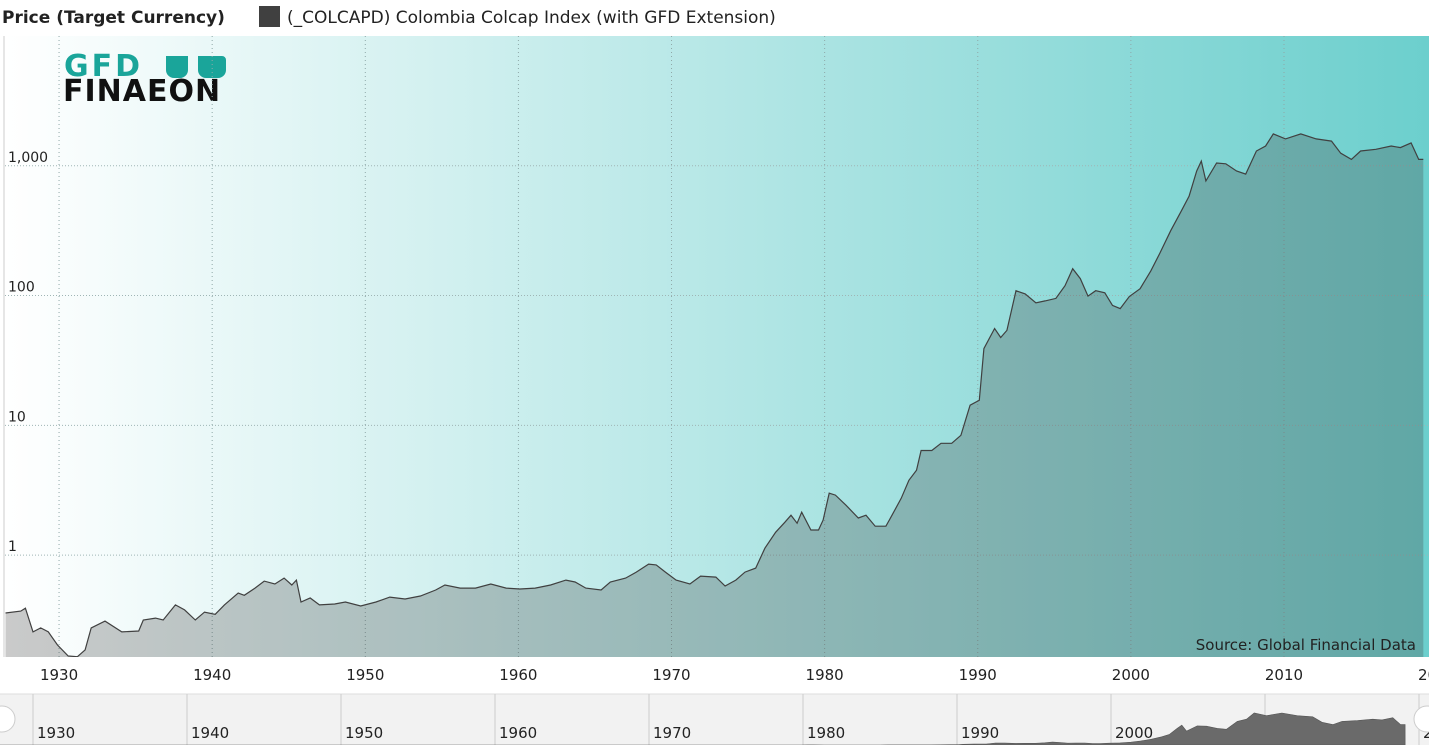 The height and width of the screenshot is (745, 1429). I want to click on legend-swatch, so click(269, 16).